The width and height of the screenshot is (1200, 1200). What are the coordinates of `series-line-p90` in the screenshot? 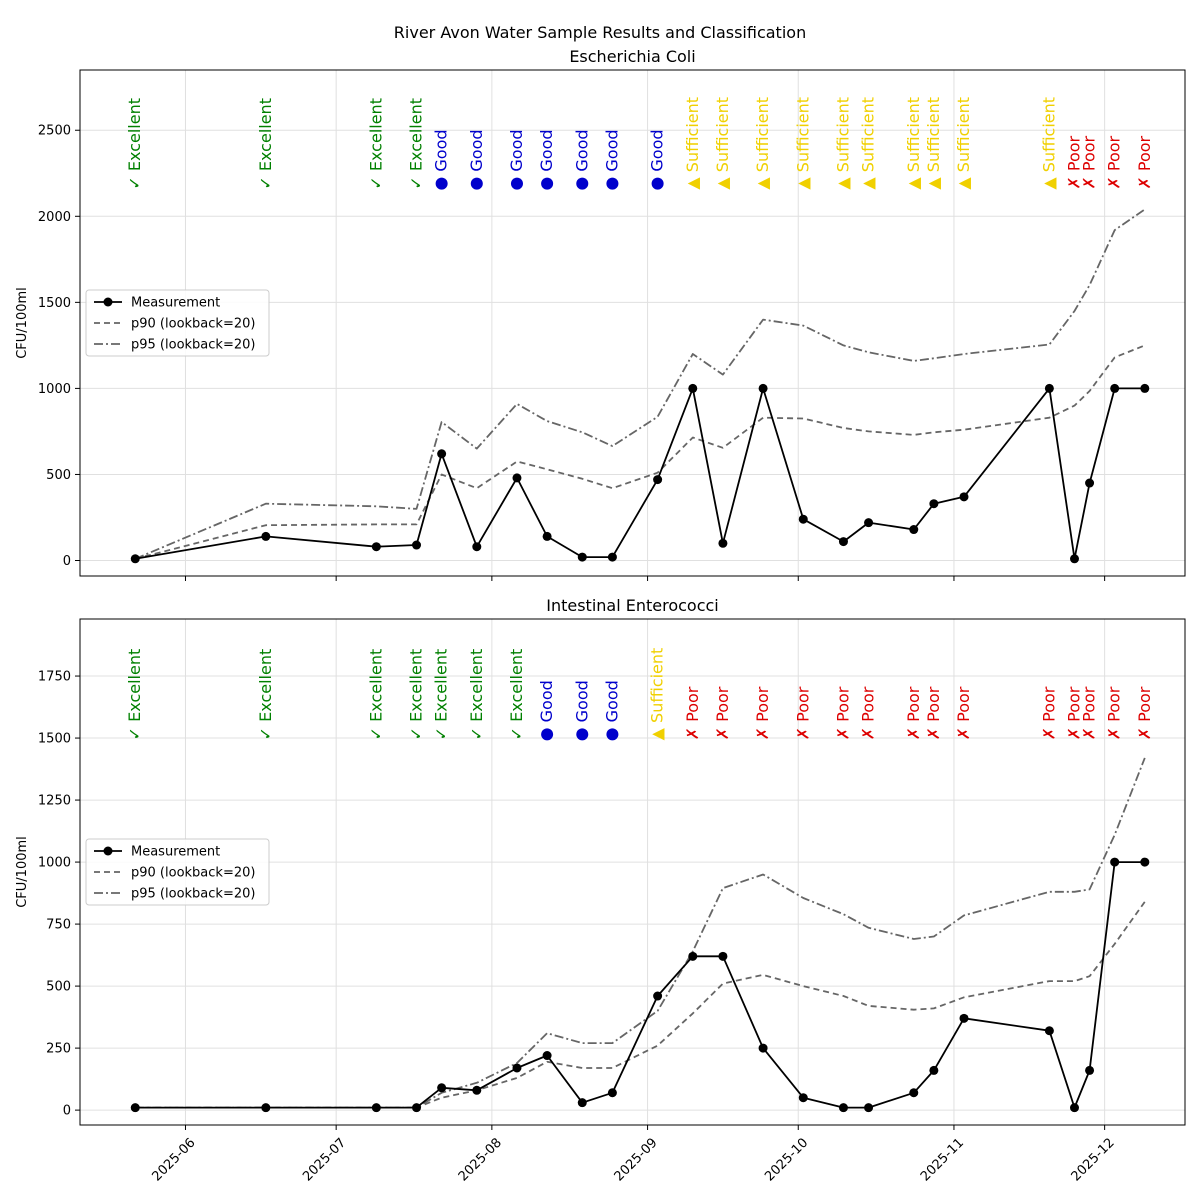 It's located at (640, 1005).